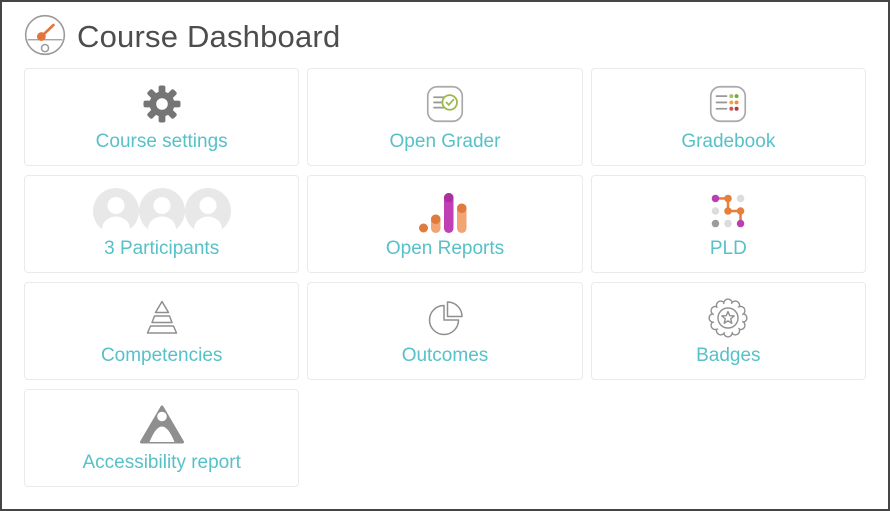  Describe the element at coordinates (728, 355) in the screenshot. I see `card-label: Badges` at that location.